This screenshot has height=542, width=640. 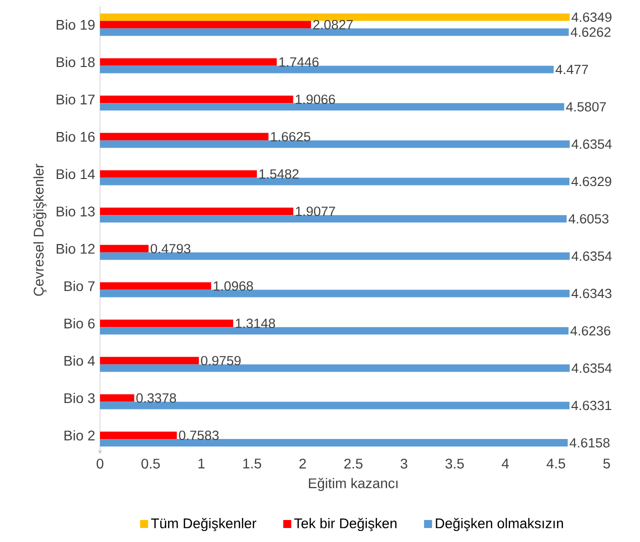 What do you see at coordinates (150, 463) in the screenshot?
I see `x-tick-label: 0.5` at bounding box center [150, 463].